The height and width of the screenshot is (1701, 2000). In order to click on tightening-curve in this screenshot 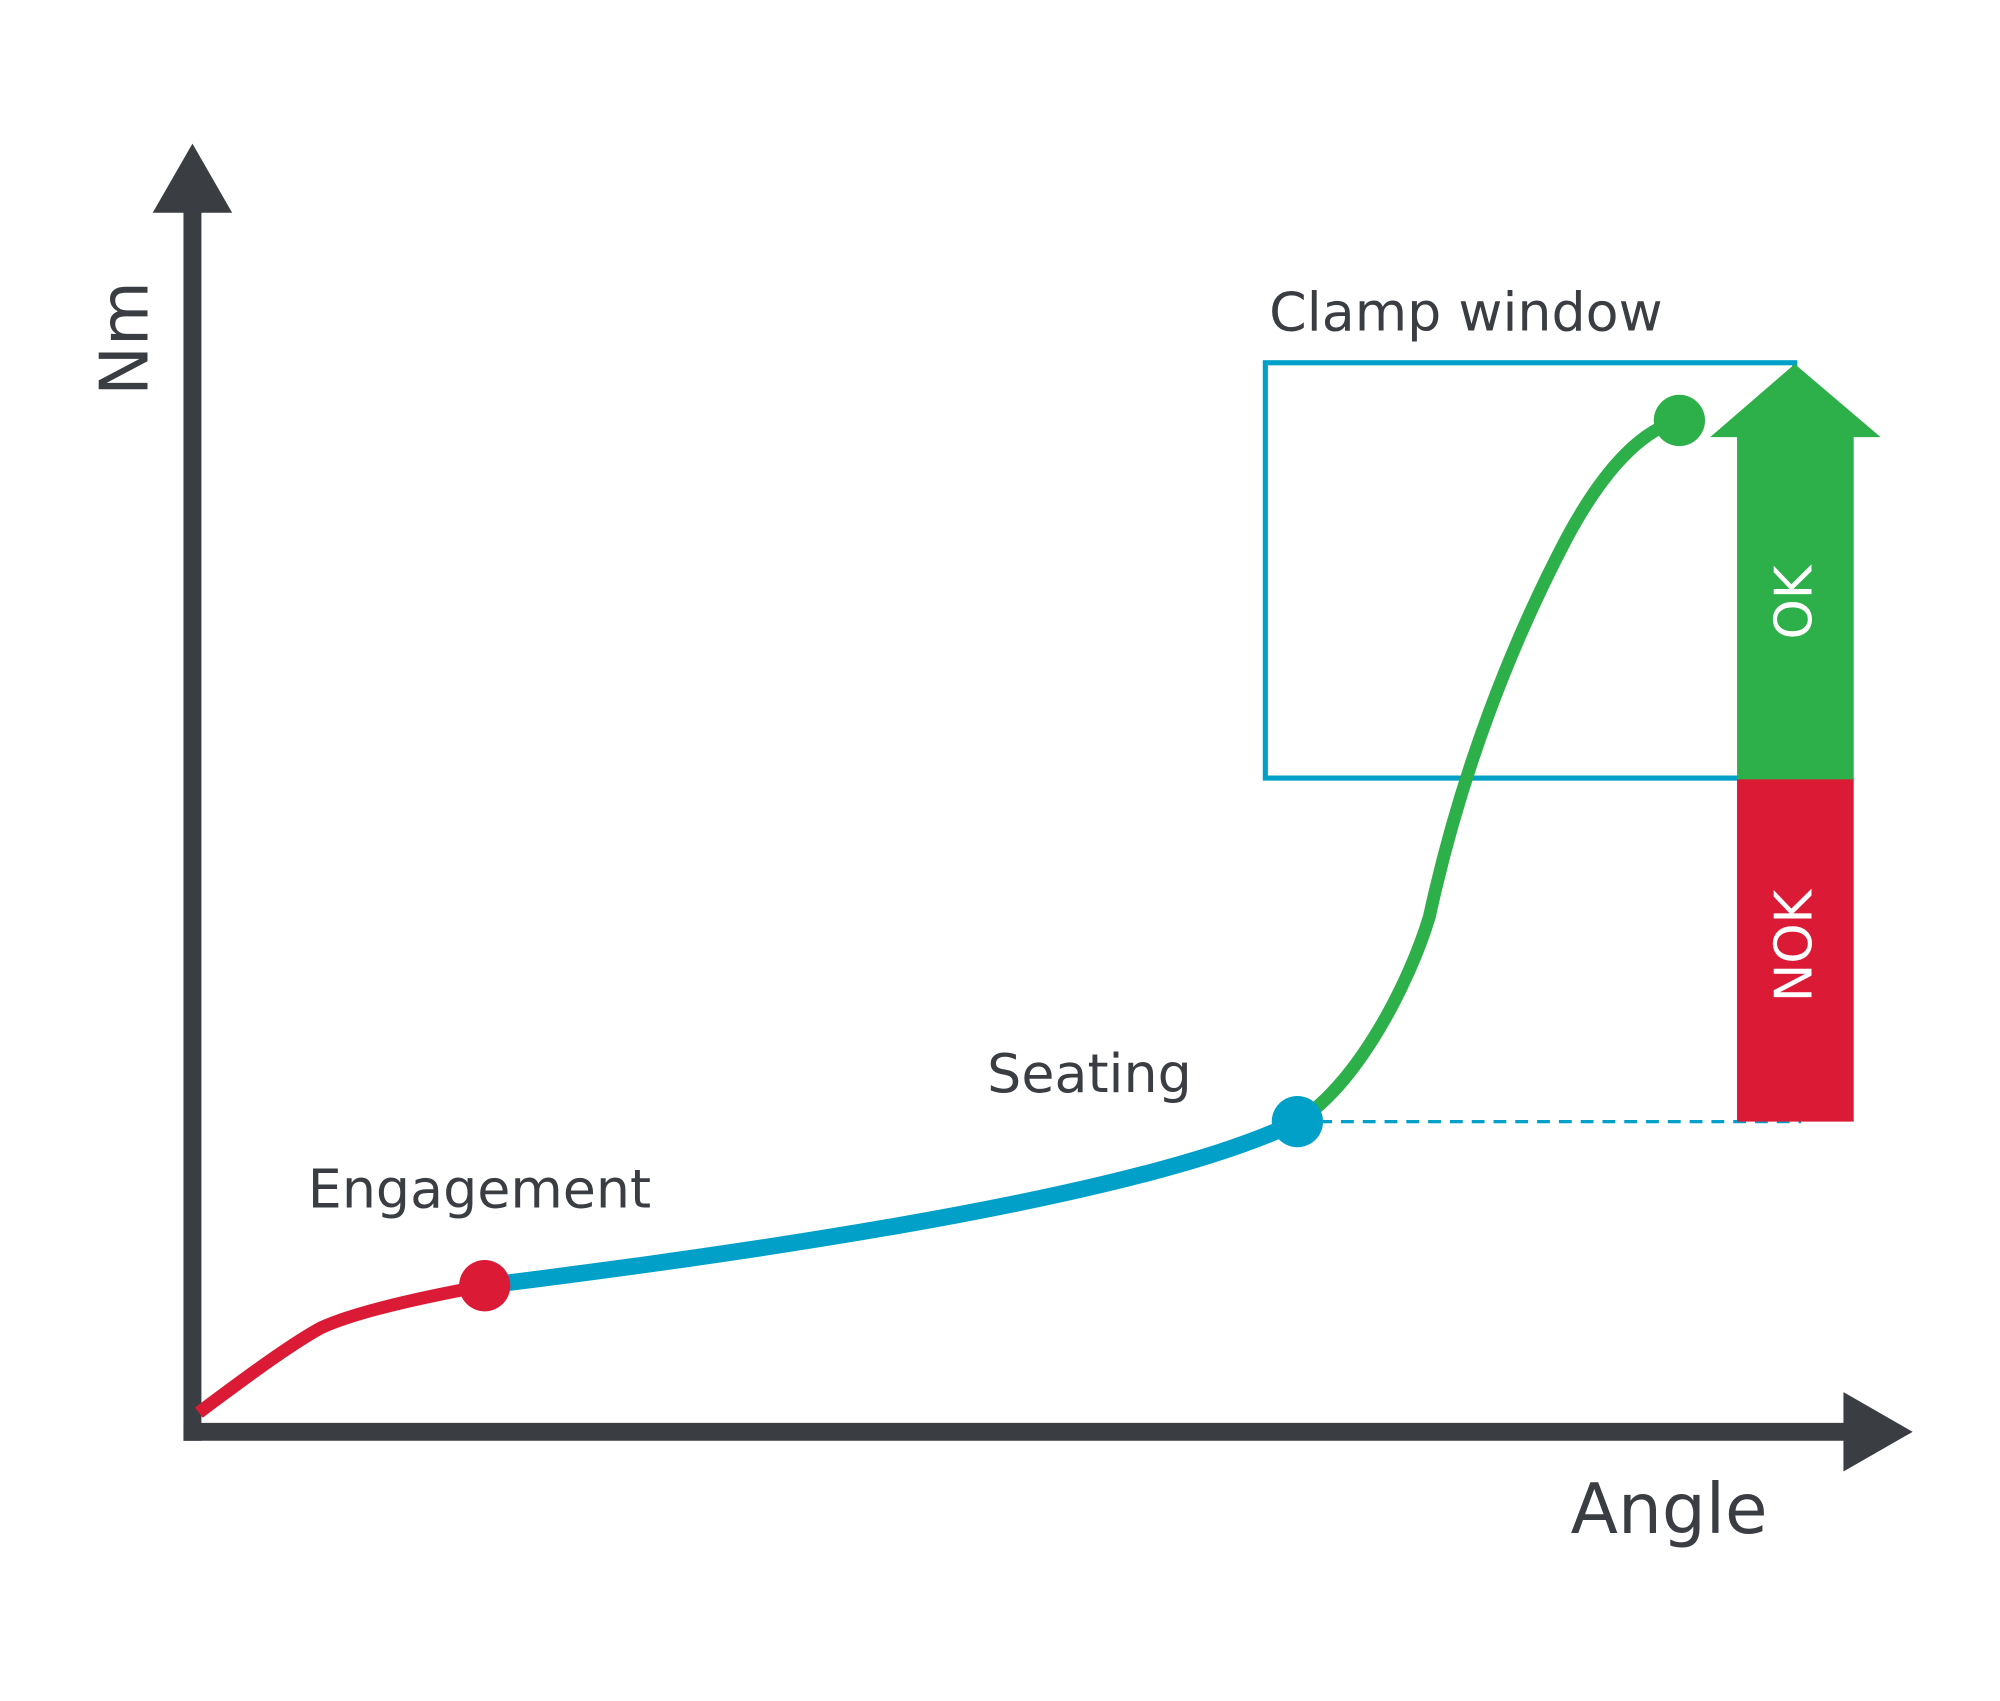, I will do `click(1487, 771)`.